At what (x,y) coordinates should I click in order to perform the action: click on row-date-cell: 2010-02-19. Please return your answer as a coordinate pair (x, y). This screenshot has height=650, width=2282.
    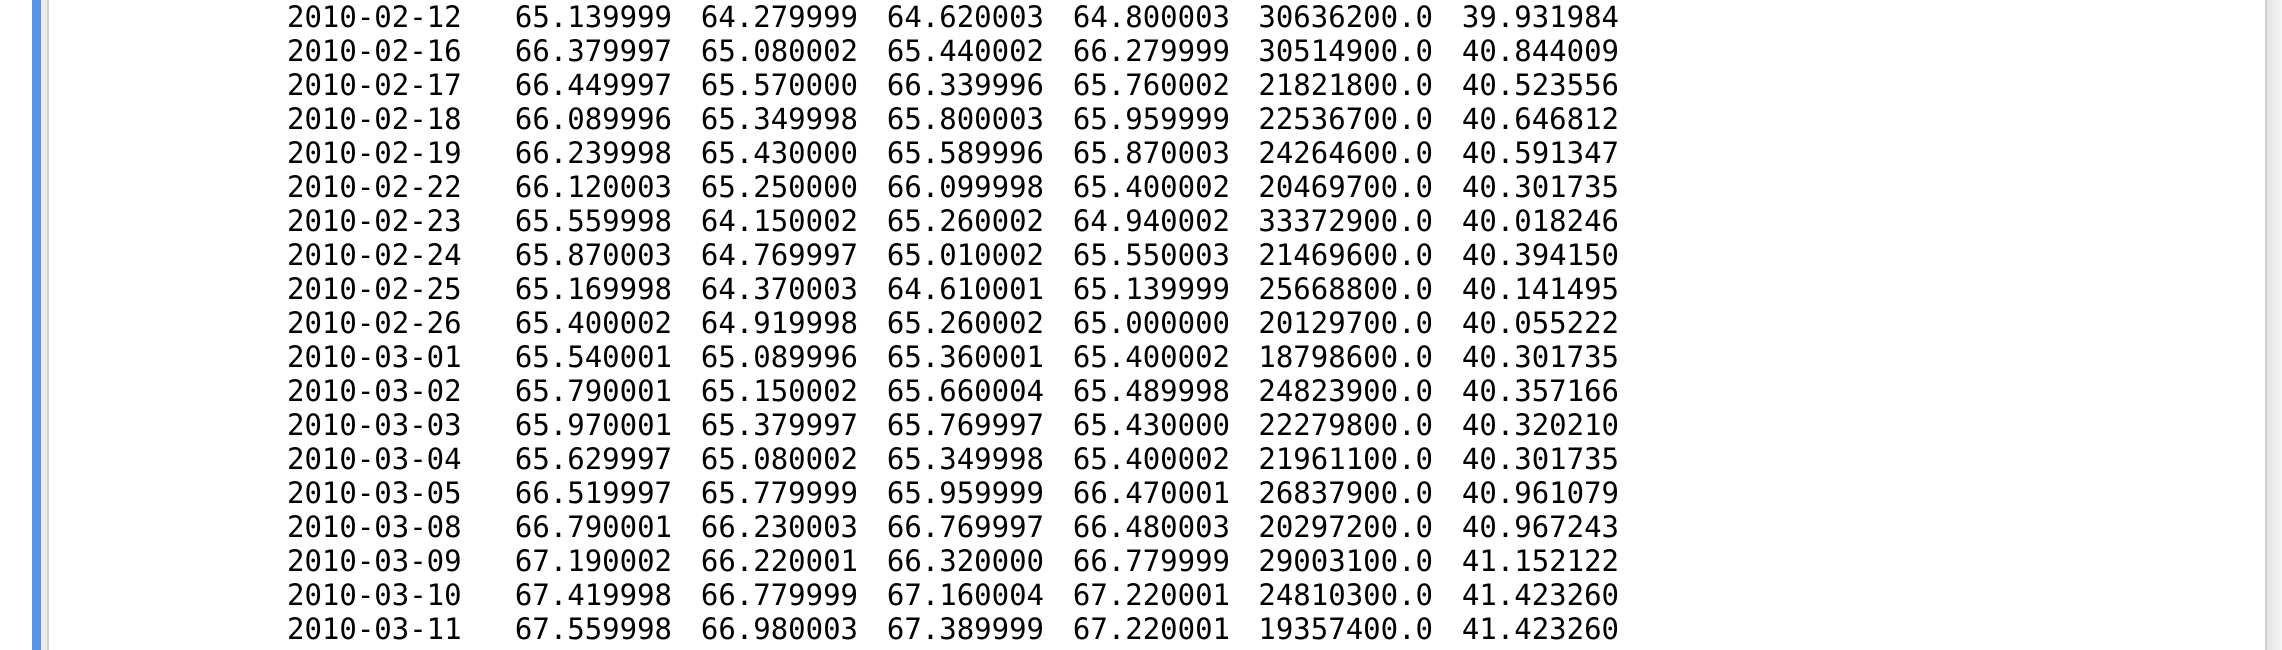
    Looking at the image, I should click on (374, 153).